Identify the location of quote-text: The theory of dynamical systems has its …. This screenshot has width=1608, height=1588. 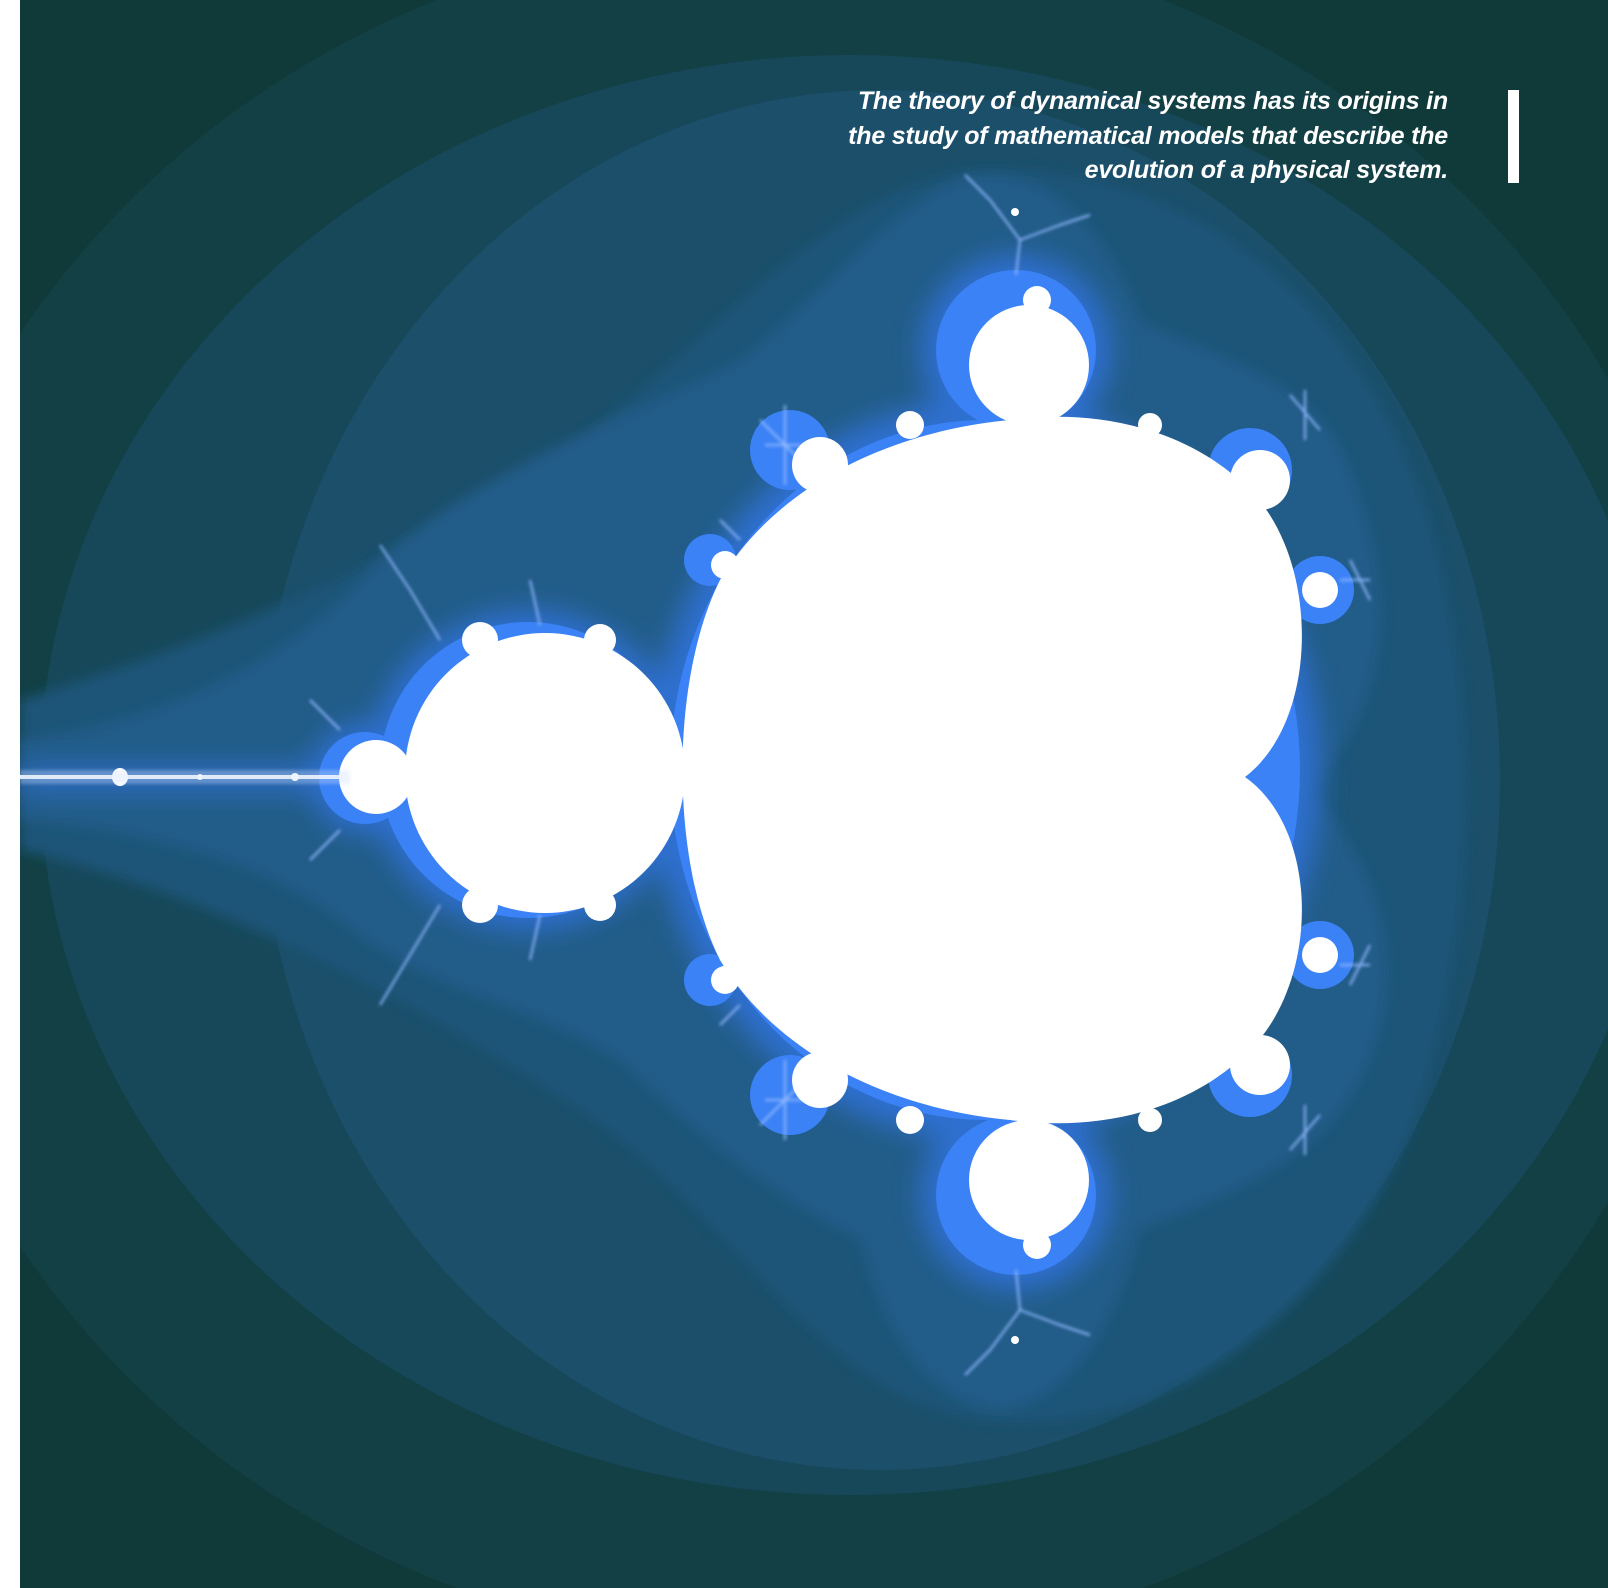
(1108, 136).